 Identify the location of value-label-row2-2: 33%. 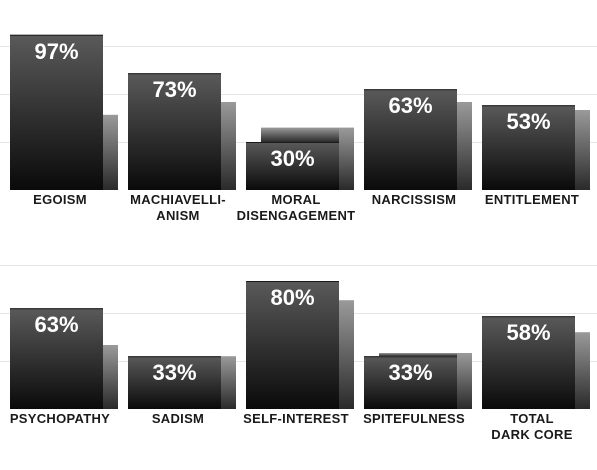
(174, 372).